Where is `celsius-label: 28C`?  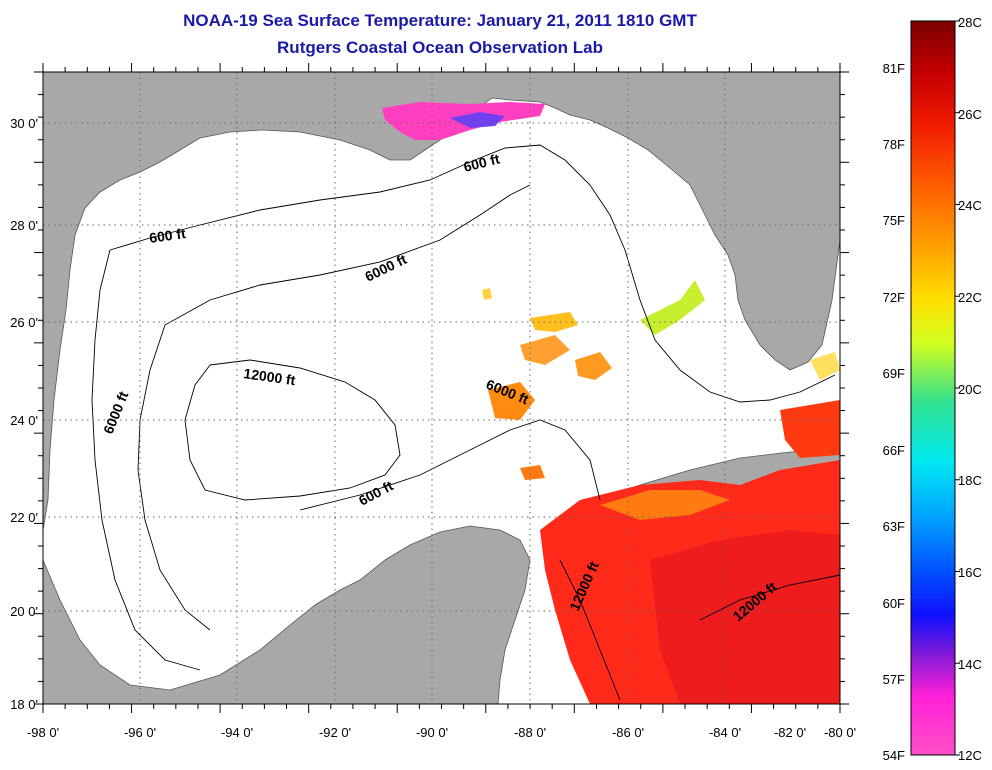
celsius-label: 28C is located at coordinates (970, 22).